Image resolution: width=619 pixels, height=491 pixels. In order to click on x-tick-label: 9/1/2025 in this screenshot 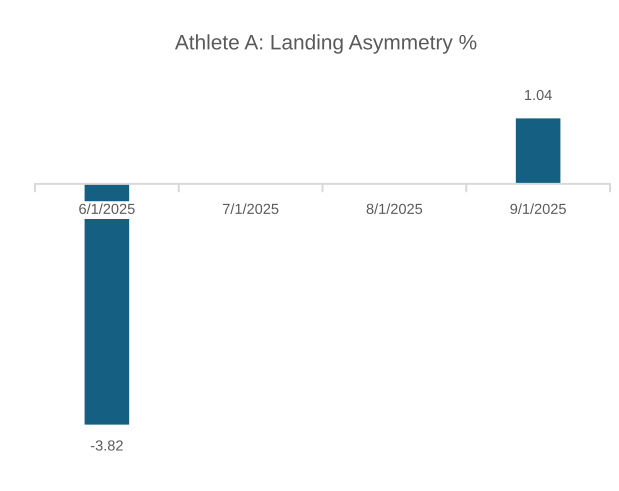, I will do `click(538, 208)`.